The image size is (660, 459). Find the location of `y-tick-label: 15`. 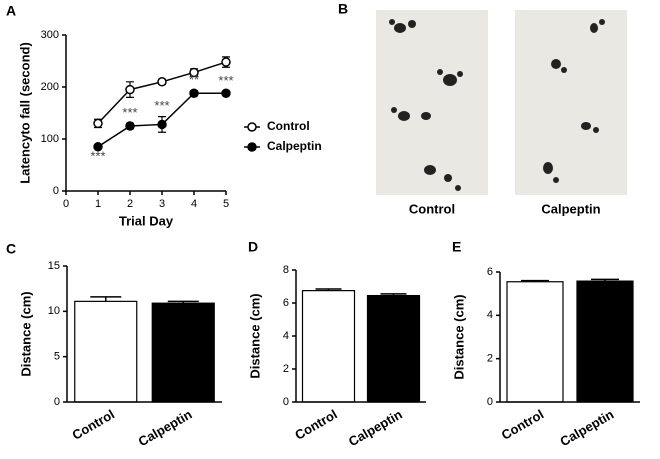

y-tick-label: 15 is located at coordinates (54, 266).